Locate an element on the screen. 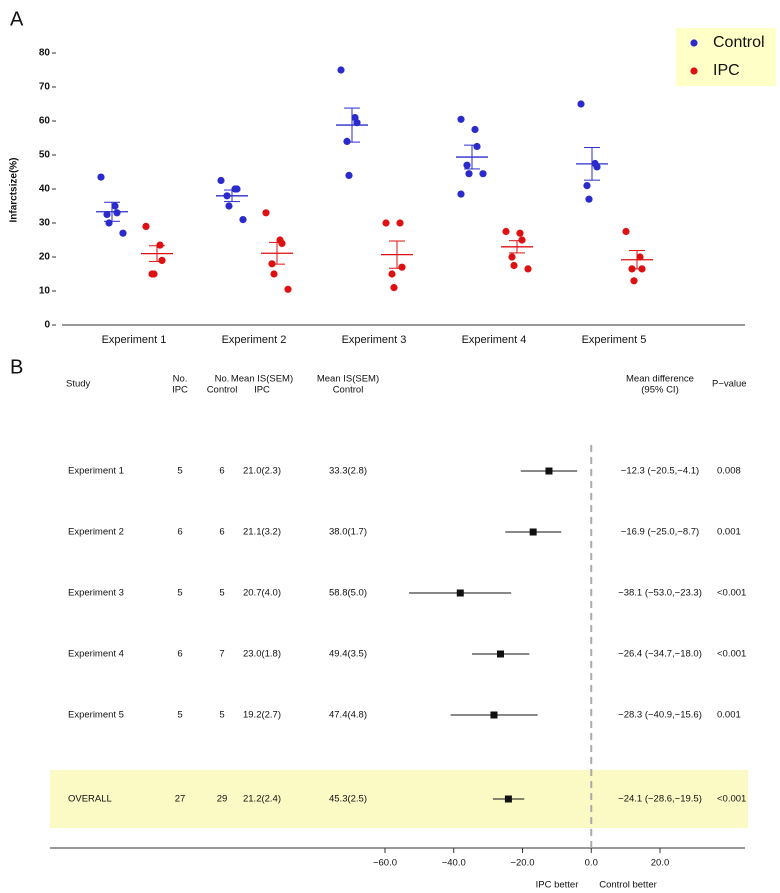 The height and width of the screenshot is (893, 780). study-label: Experiment 2 is located at coordinates (96, 532).